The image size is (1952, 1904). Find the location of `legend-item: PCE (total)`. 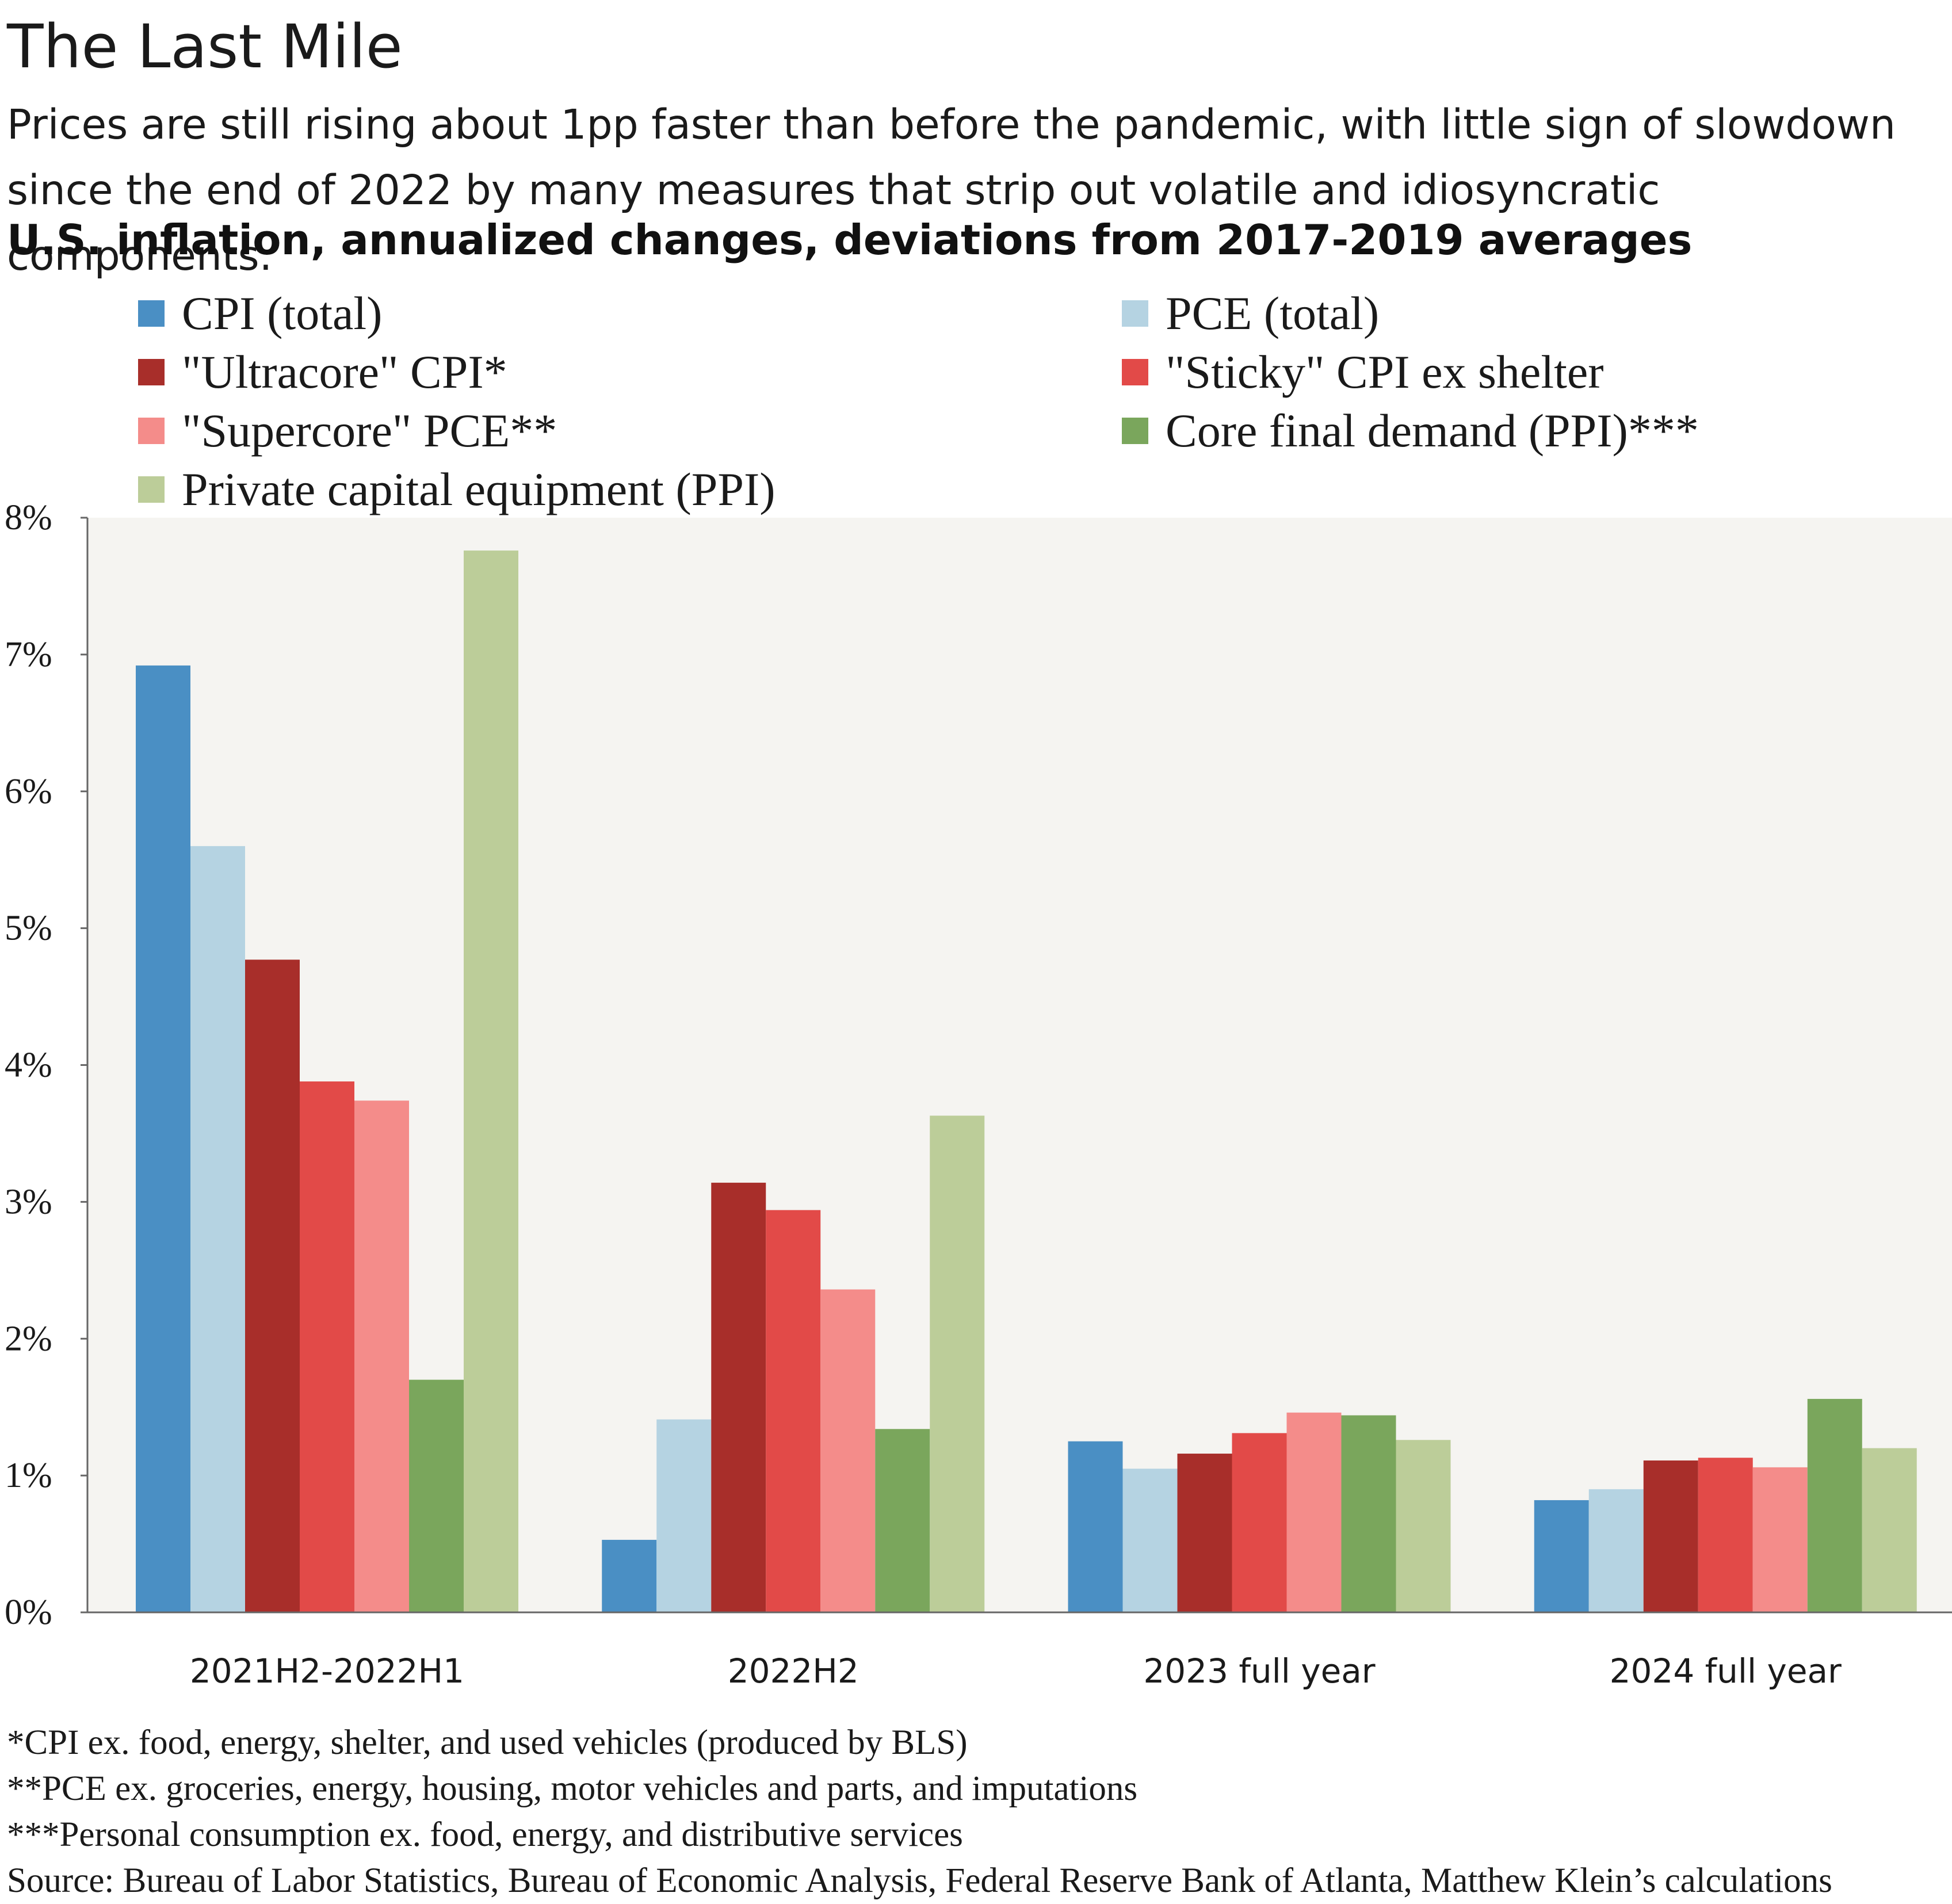

legend-item: PCE (total) is located at coordinates (1250, 313).